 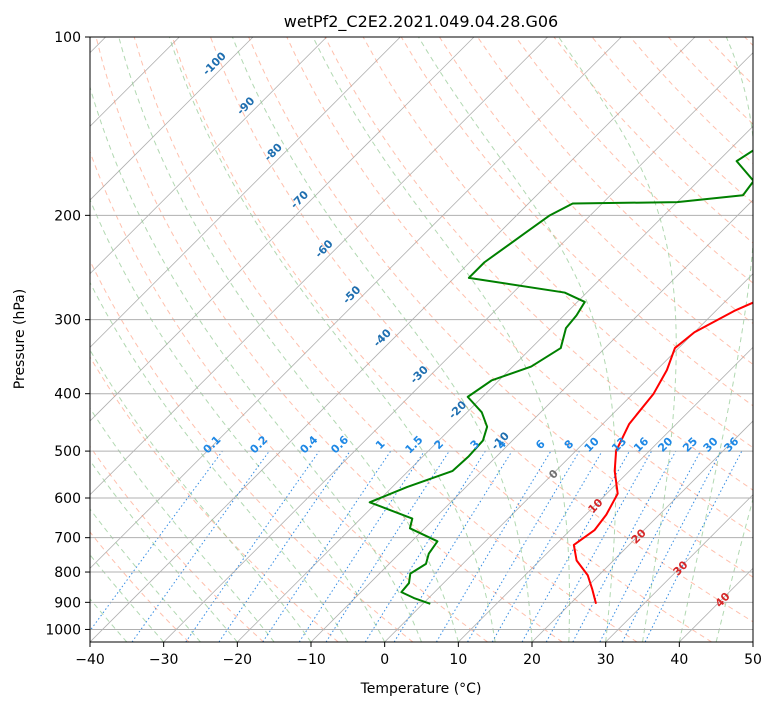 I want to click on y-tick-label: 600, so click(x=67, y=499).